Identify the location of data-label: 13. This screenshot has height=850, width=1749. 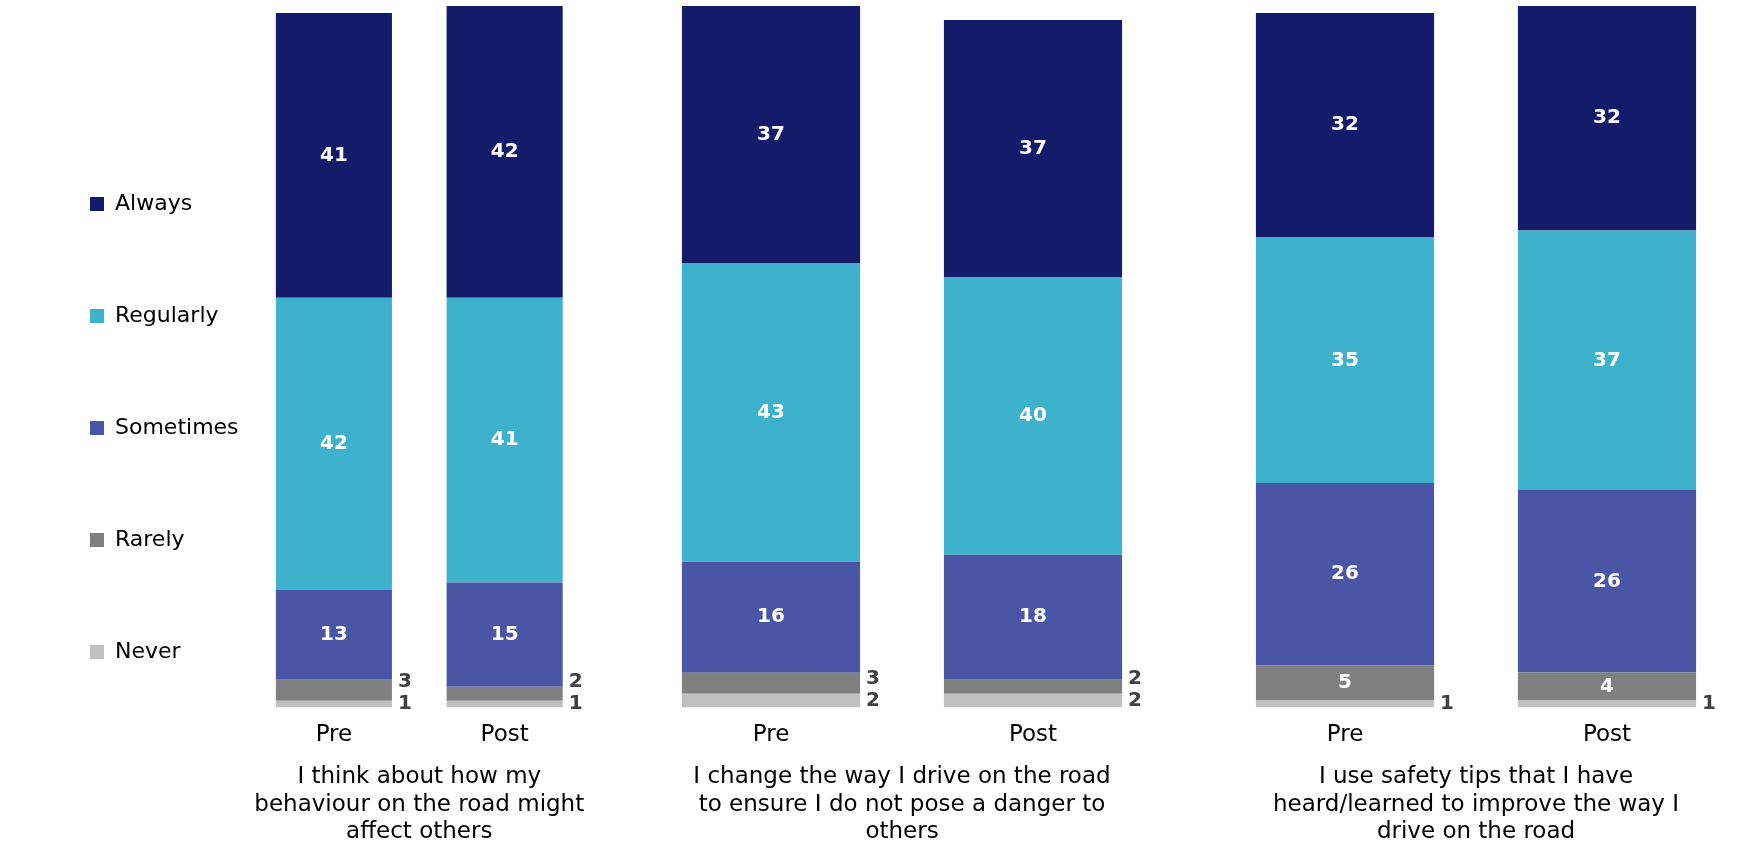
(334, 632).